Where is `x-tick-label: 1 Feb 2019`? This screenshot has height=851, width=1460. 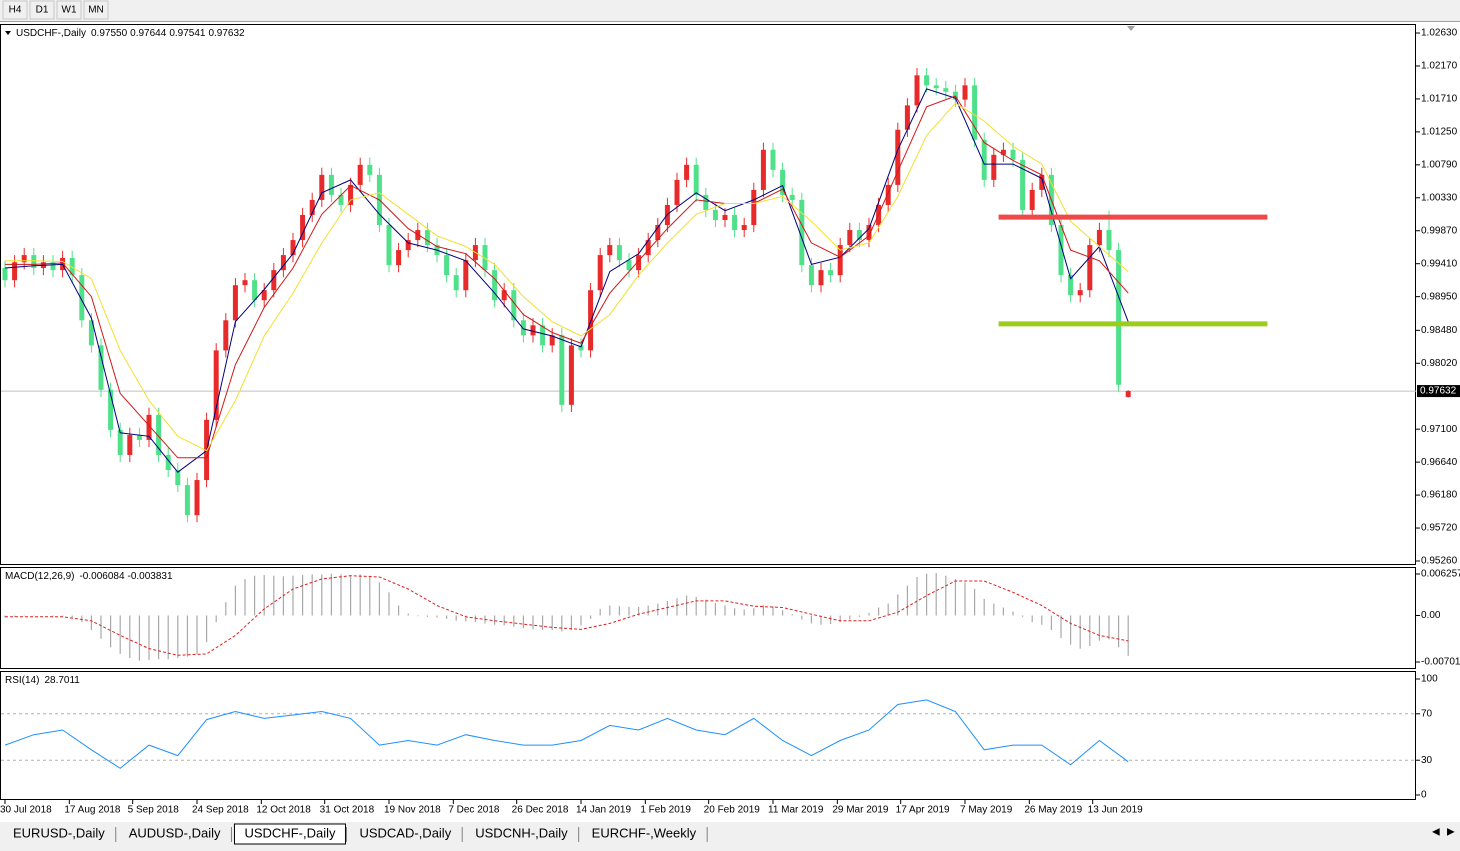
x-tick-label: 1 Feb 2019 is located at coordinates (665, 810).